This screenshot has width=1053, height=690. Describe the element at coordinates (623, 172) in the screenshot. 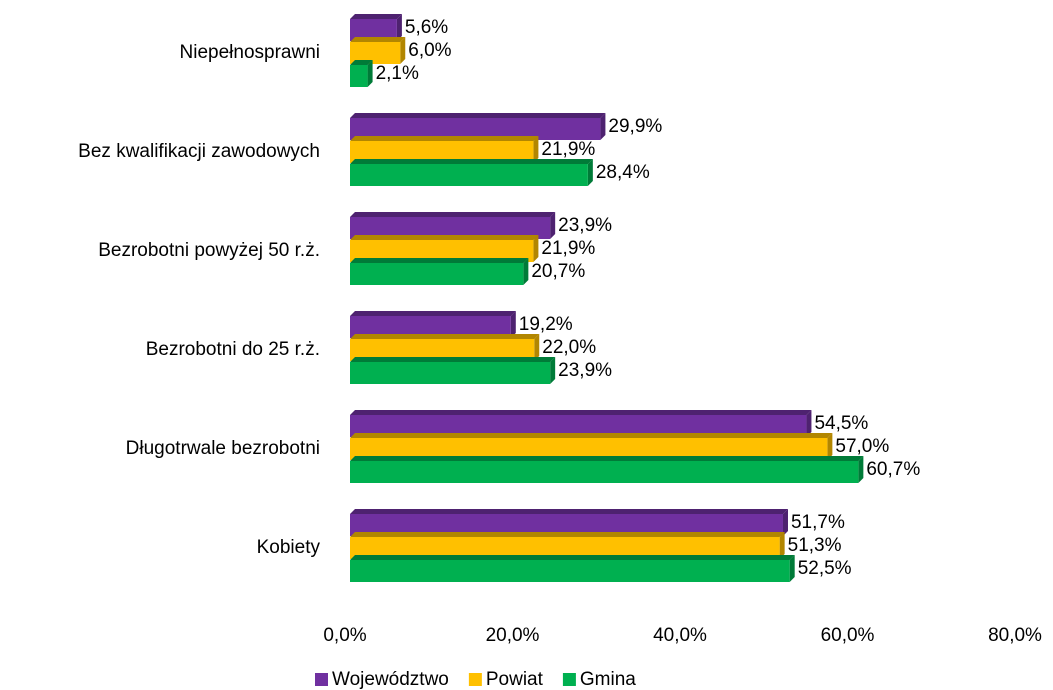

I see `data-label: 28,4%` at that location.